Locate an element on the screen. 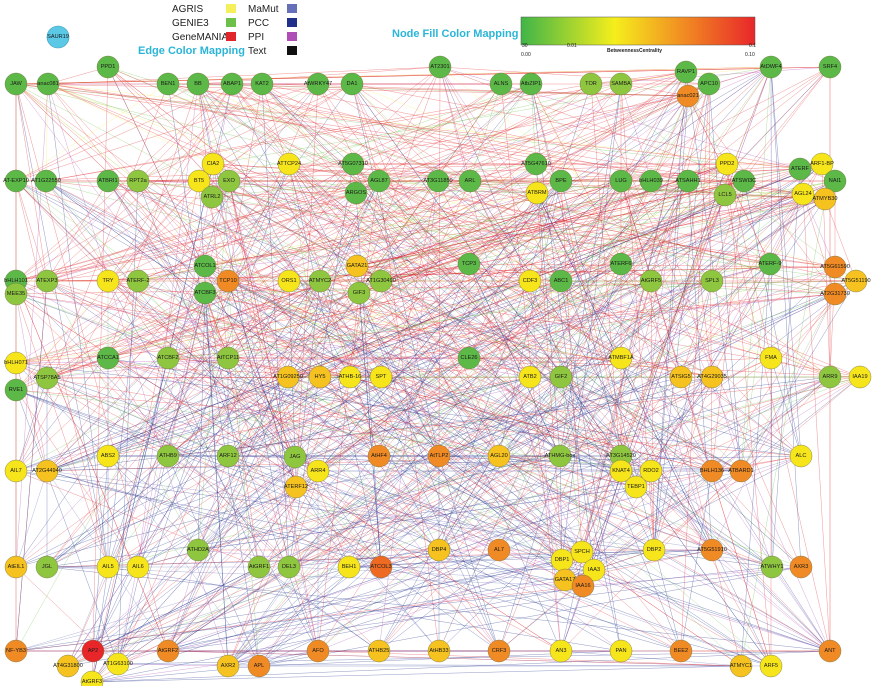  network-node: anac021 is located at coordinates (688, 96).